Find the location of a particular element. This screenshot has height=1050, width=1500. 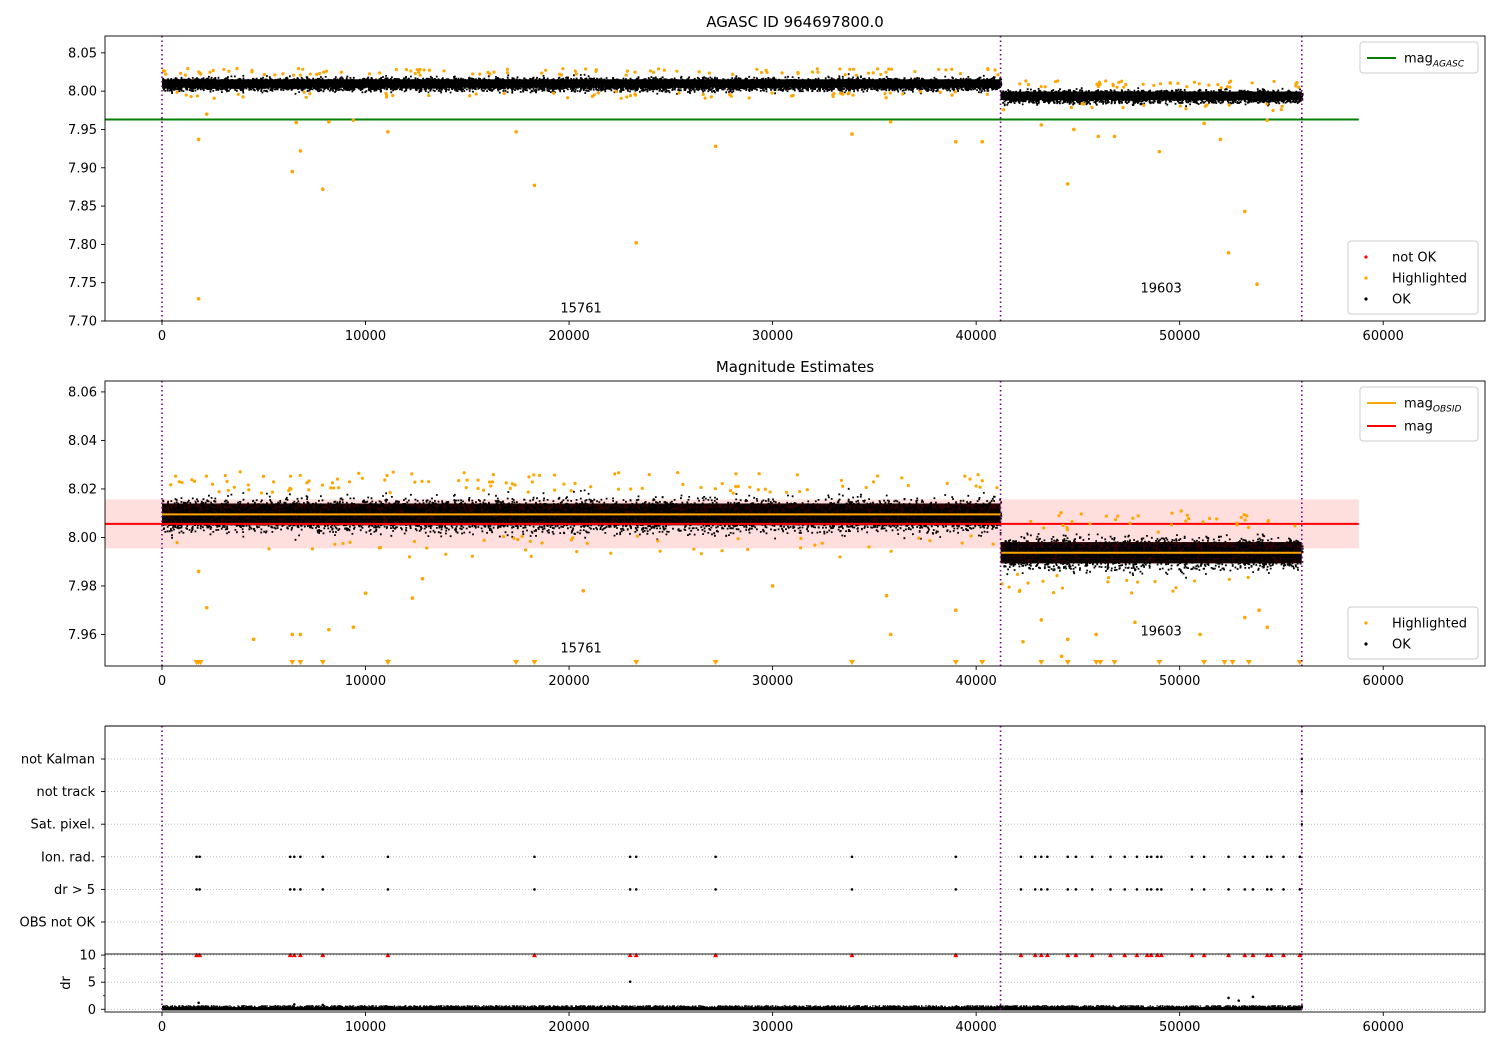

x-tick-label: 50000 is located at coordinates (1179, 336).